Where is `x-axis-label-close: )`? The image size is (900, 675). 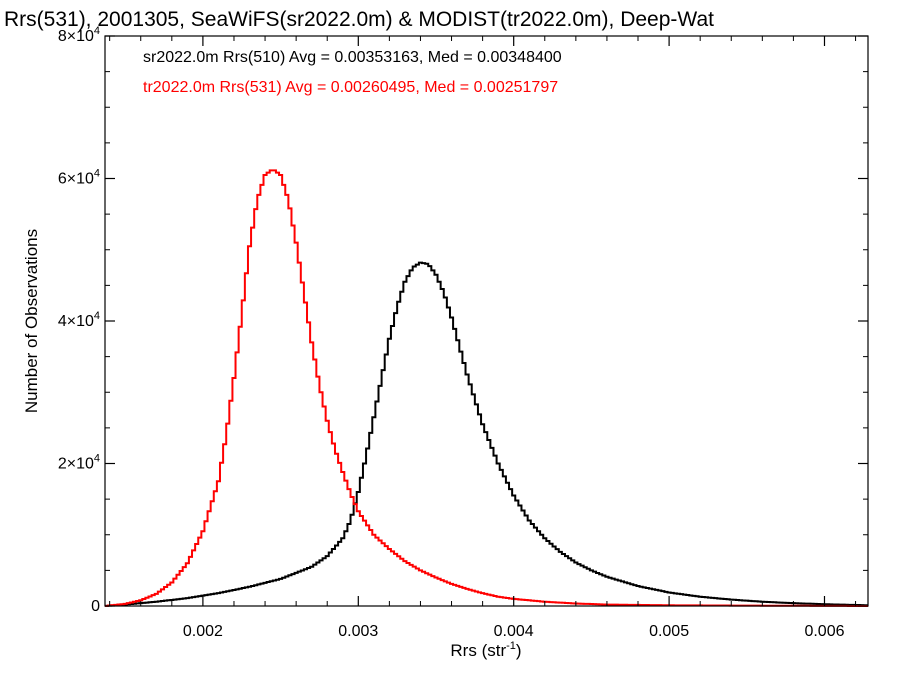 x-axis-label-close: ) is located at coordinates (519, 650).